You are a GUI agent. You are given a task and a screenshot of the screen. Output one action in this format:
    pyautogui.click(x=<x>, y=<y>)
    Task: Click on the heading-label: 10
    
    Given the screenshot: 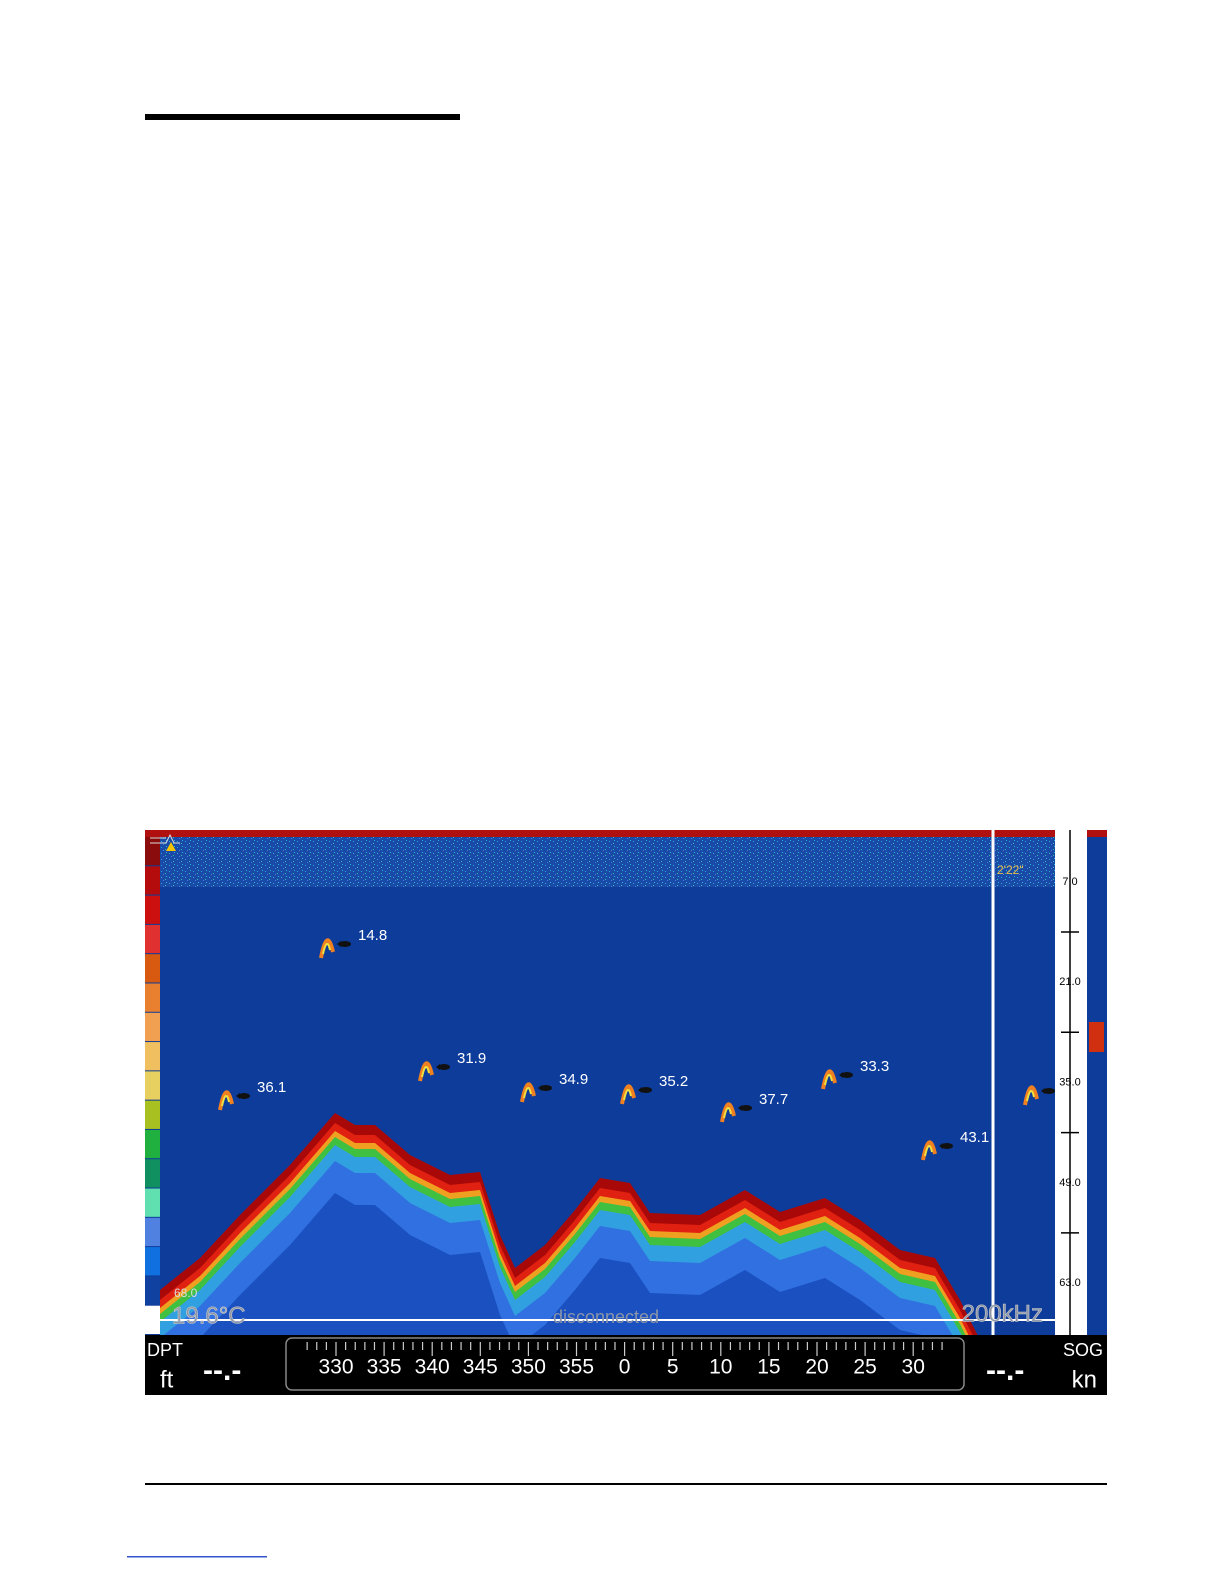 What is the action you would take?
    pyautogui.click(x=720, y=1367)
    